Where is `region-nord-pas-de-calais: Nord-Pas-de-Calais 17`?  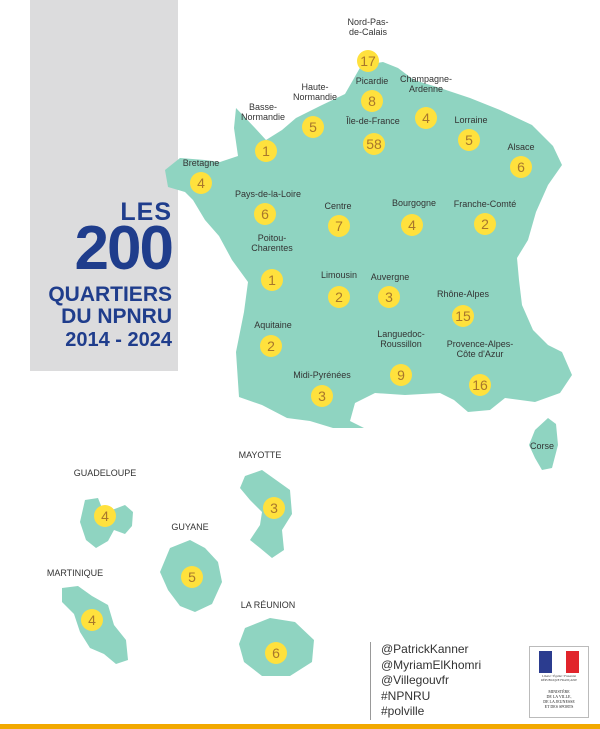
region-nord-pas-de-calais: Nord-Pas-de-Calais 17 is located at coordinates (368, 44).